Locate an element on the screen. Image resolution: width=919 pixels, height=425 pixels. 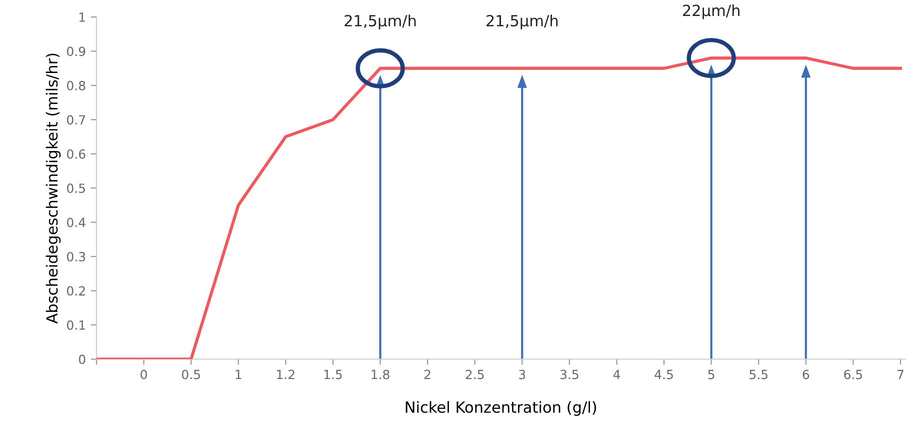
y-axis-title: Abscheidegeschwindigkeit (mils/hr) is located at coordinates (53, 189).